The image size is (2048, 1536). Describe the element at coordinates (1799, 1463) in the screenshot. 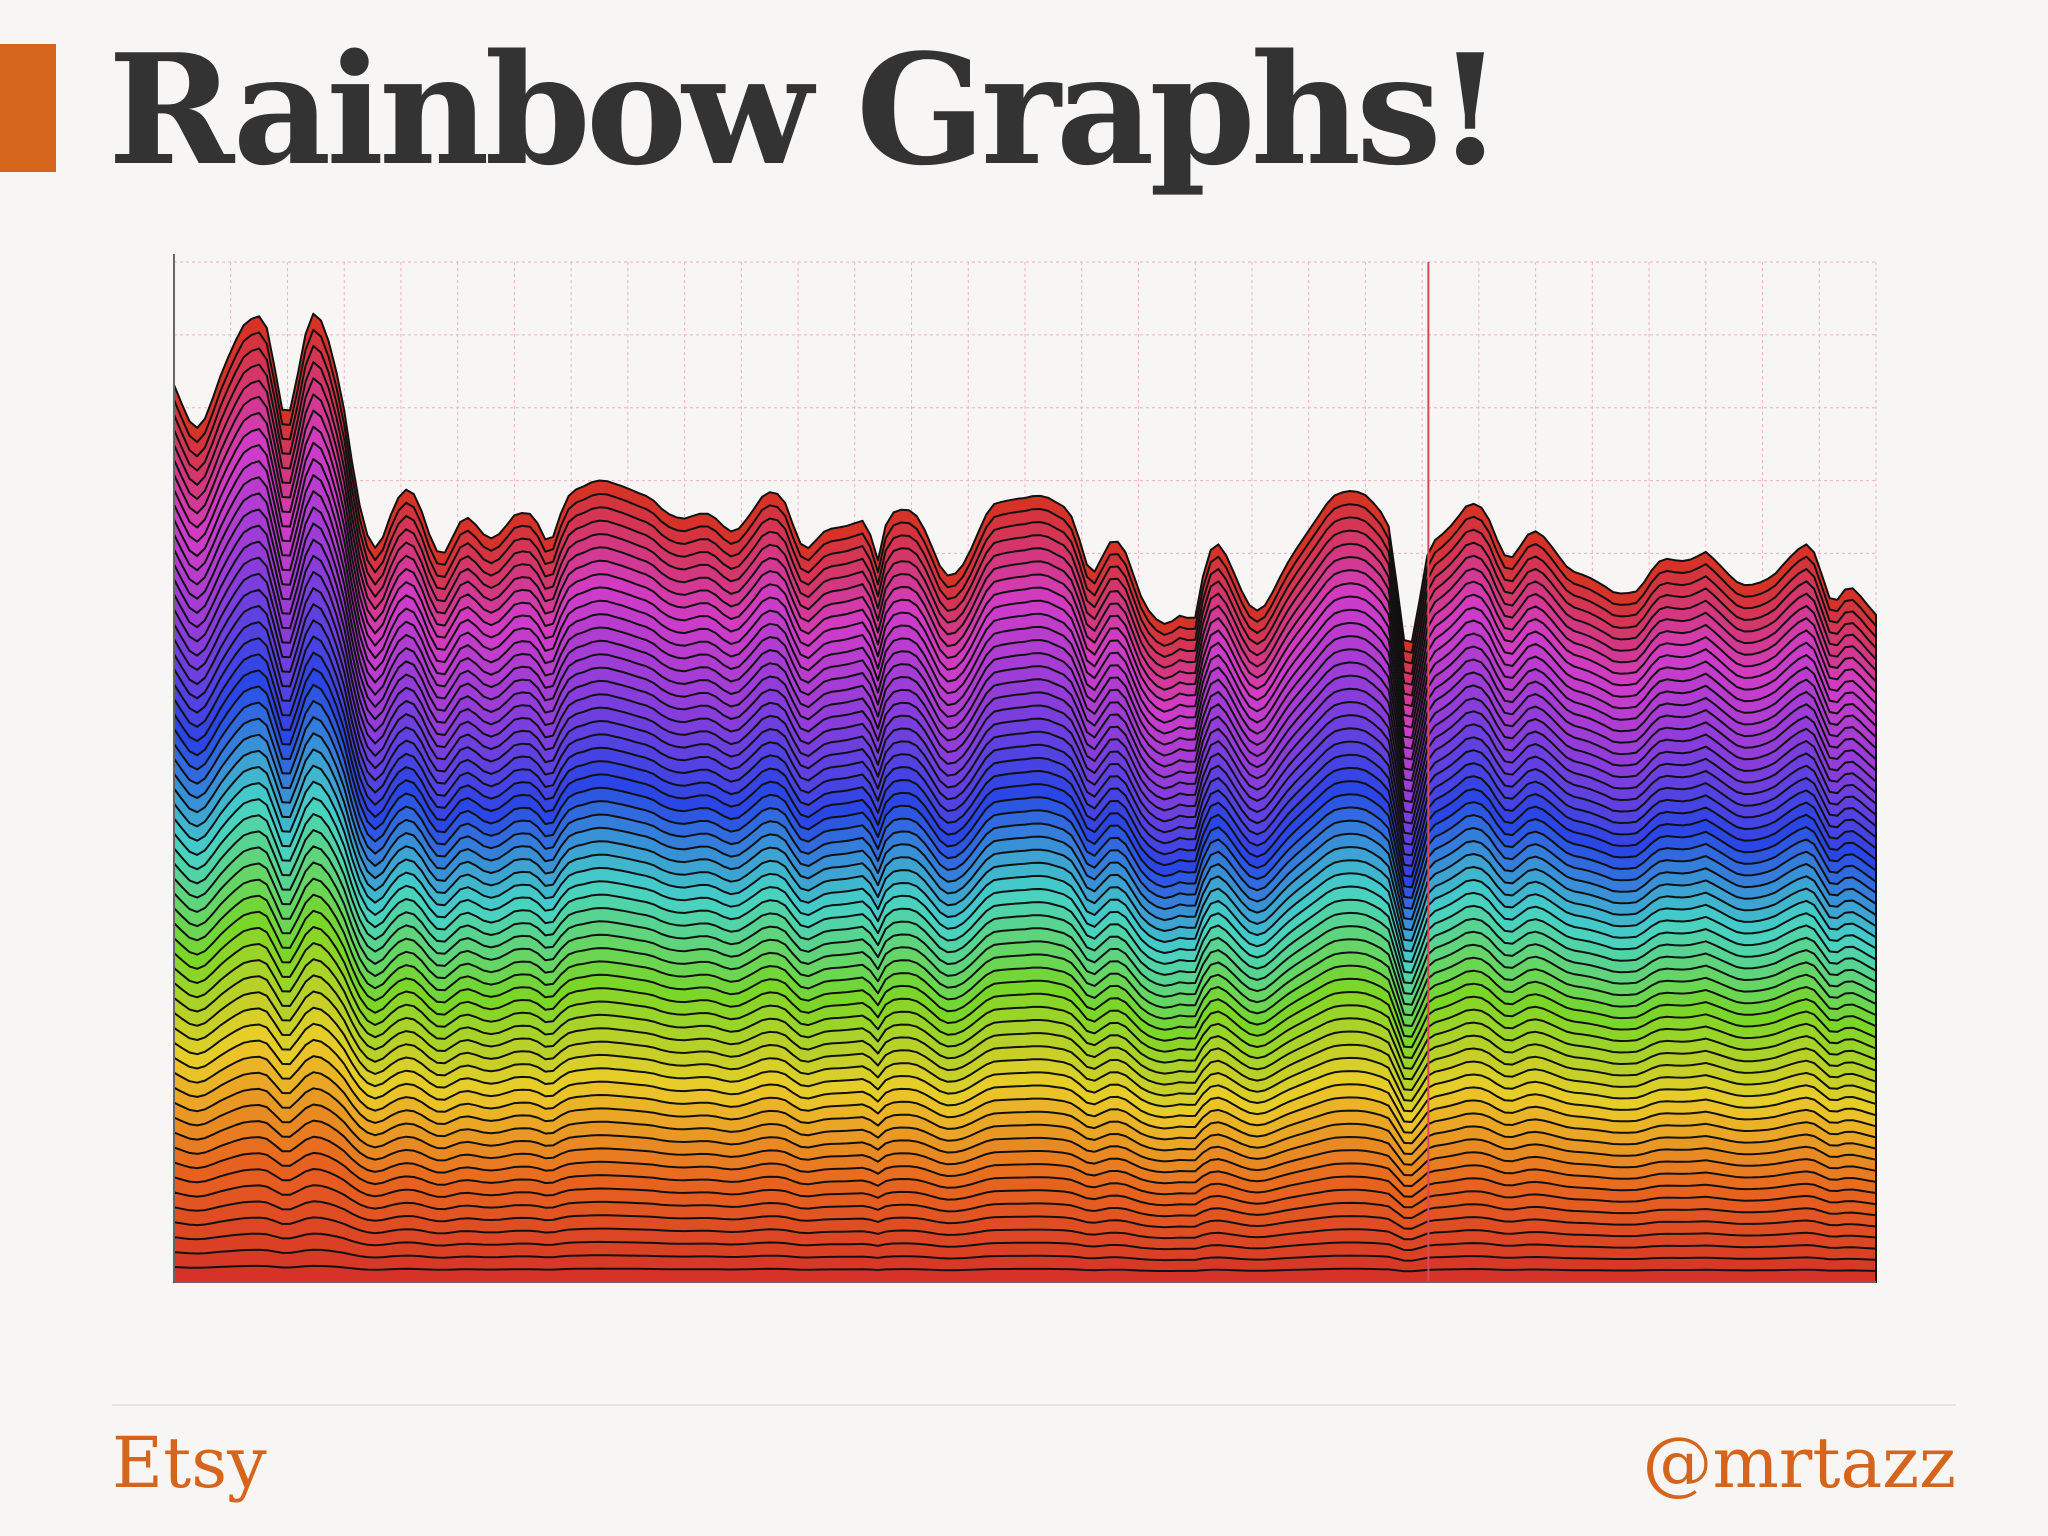

I see `footer-handle: @mrtazz` at that location.